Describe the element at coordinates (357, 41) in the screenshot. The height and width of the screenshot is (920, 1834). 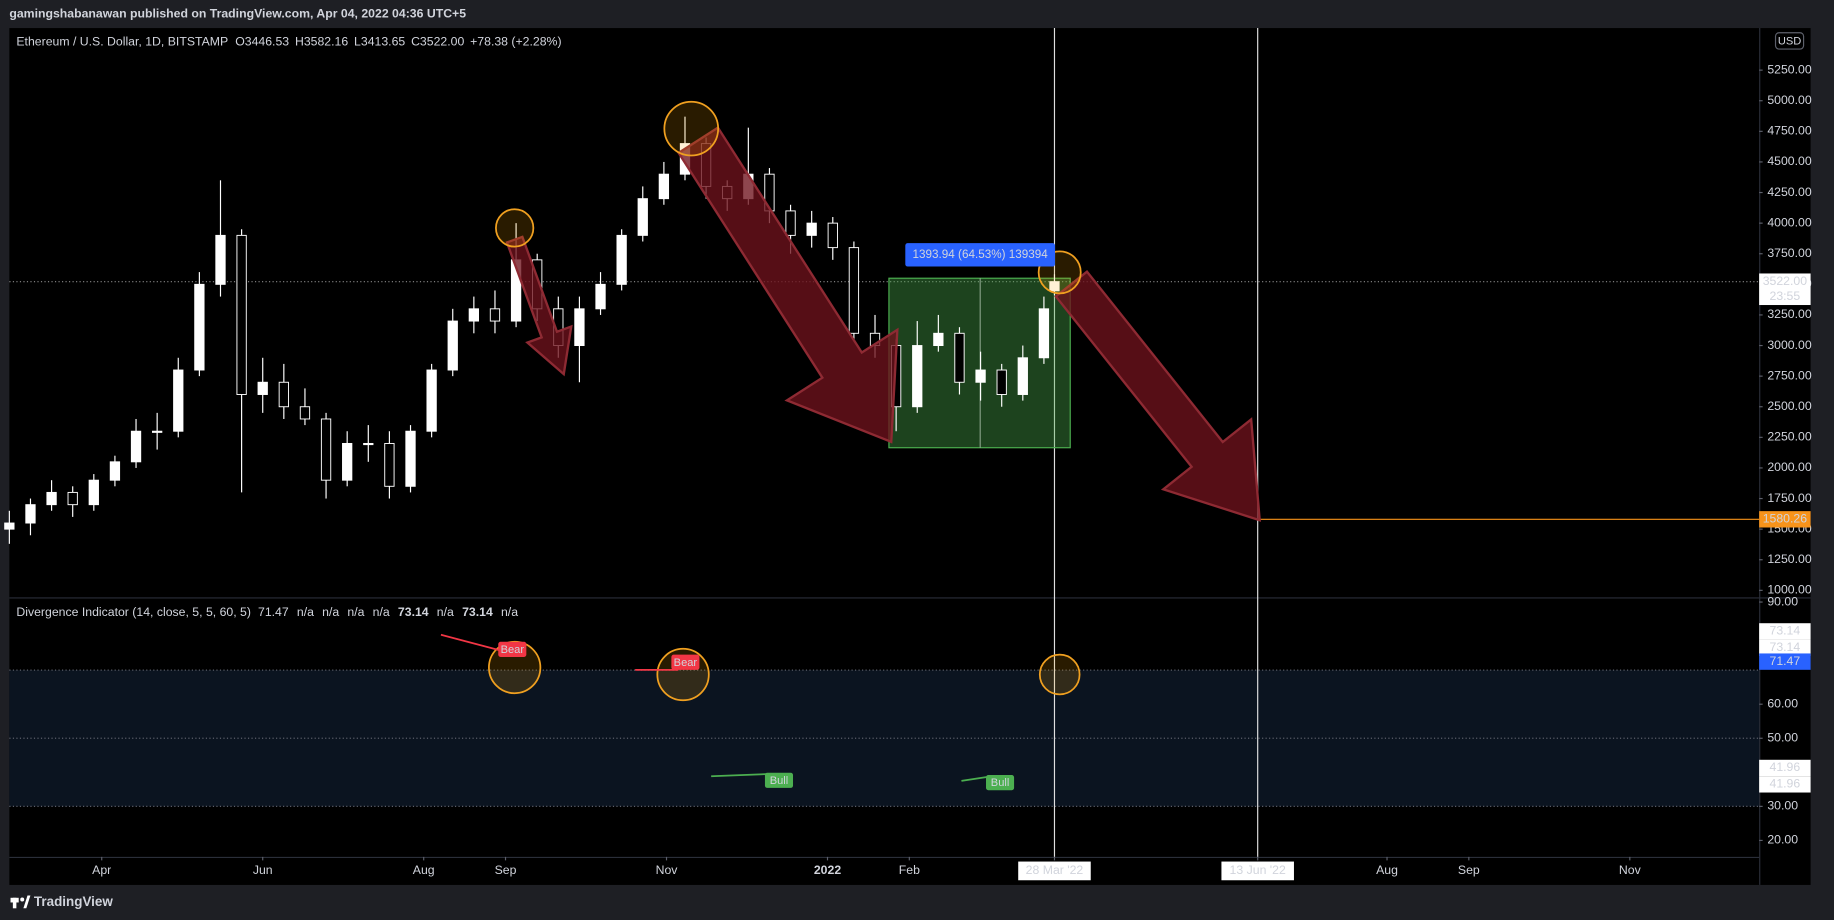
I see `legend-key: L` at that location.